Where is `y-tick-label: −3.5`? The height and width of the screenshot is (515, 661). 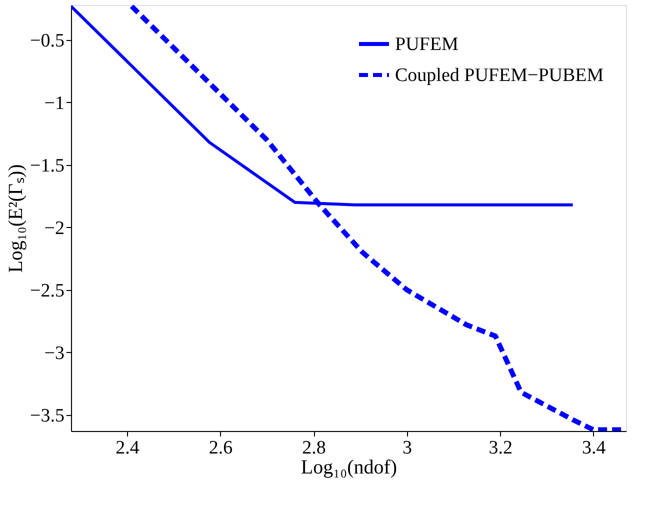 y-tick-label: −3.5 is located at coordinates (47, 415).